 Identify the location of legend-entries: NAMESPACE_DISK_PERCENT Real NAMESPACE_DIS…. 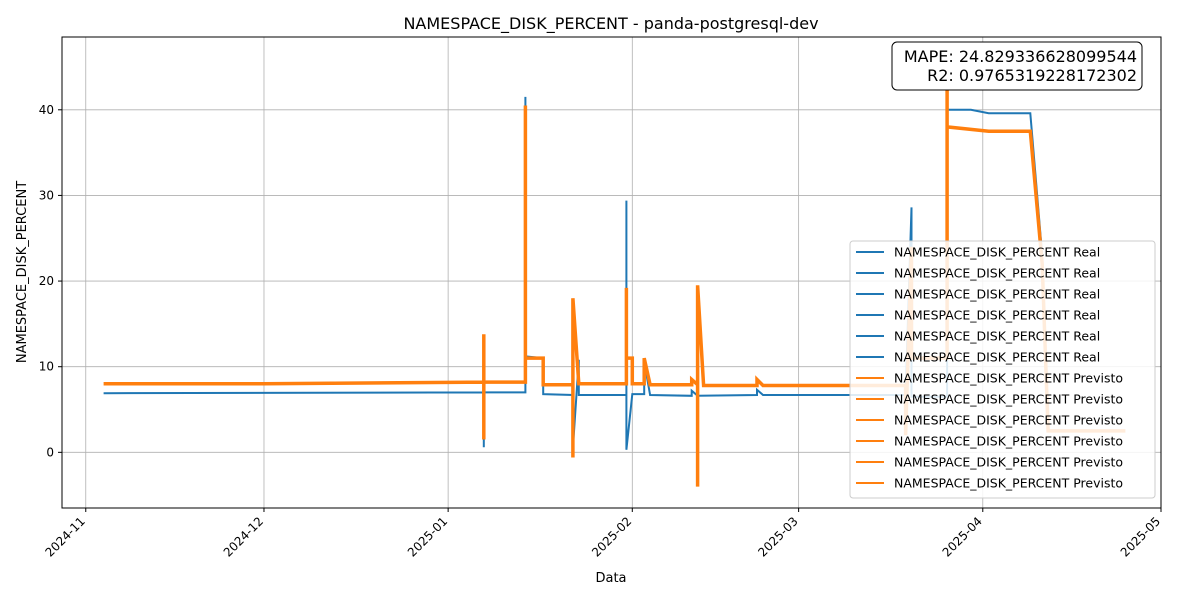
(989, 368).